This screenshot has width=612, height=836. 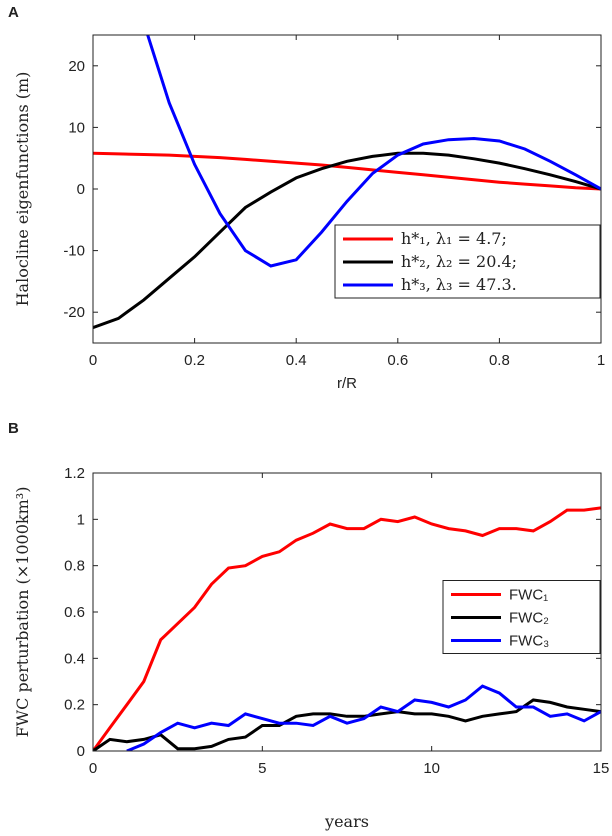 I want to click on x-axis-label: years, so click(x=346, y=821).